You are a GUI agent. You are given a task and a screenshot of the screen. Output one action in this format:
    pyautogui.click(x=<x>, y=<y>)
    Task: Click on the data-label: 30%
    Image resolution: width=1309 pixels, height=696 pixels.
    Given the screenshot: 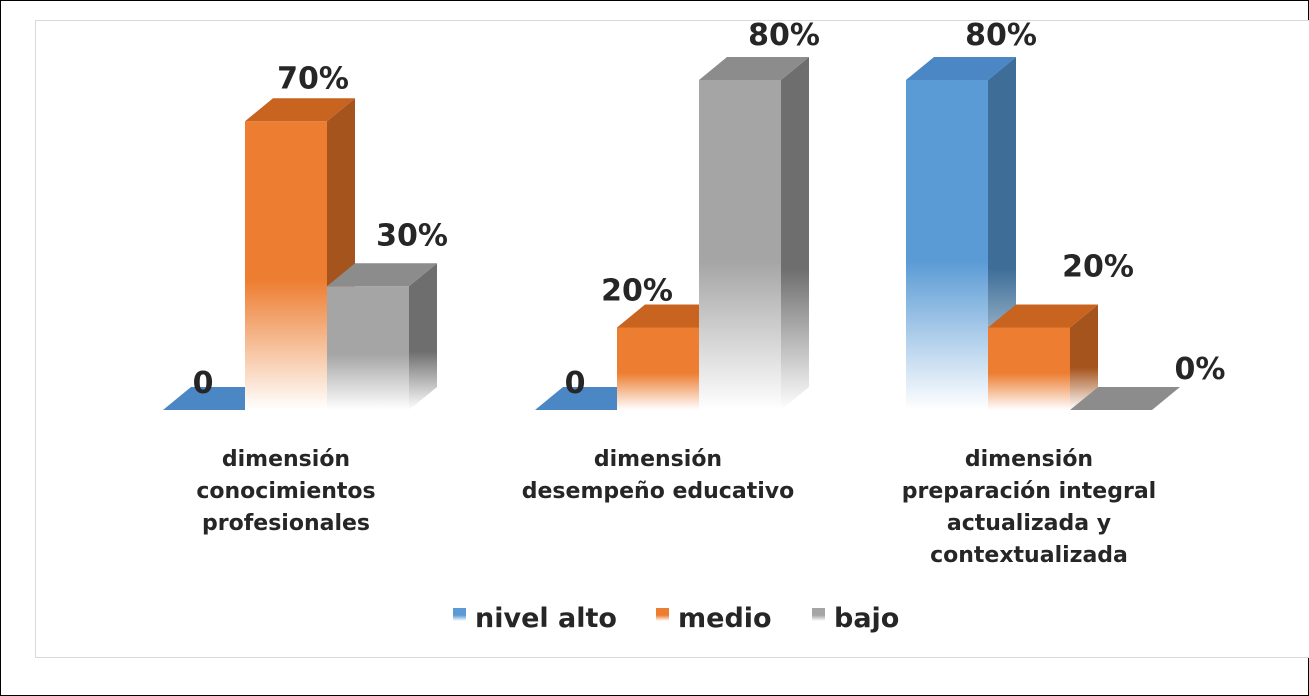 What is the action you would take?
    pyautogui.click(x=412, y=235)
    